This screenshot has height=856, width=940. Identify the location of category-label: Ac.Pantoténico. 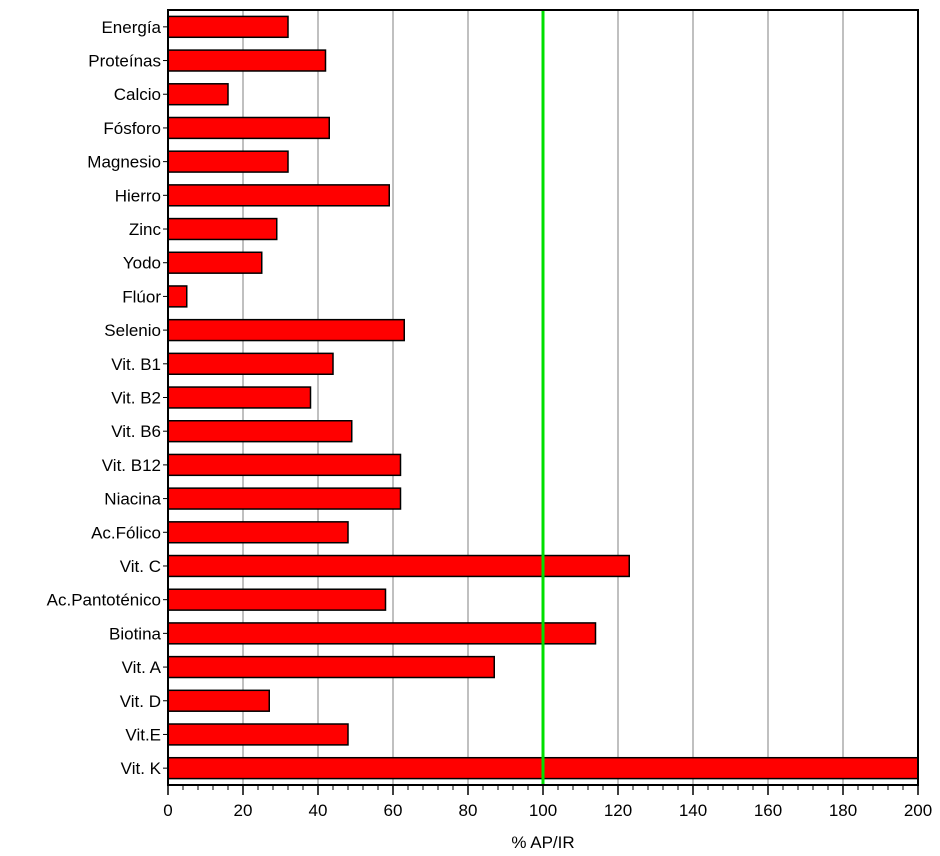
(104, 600).